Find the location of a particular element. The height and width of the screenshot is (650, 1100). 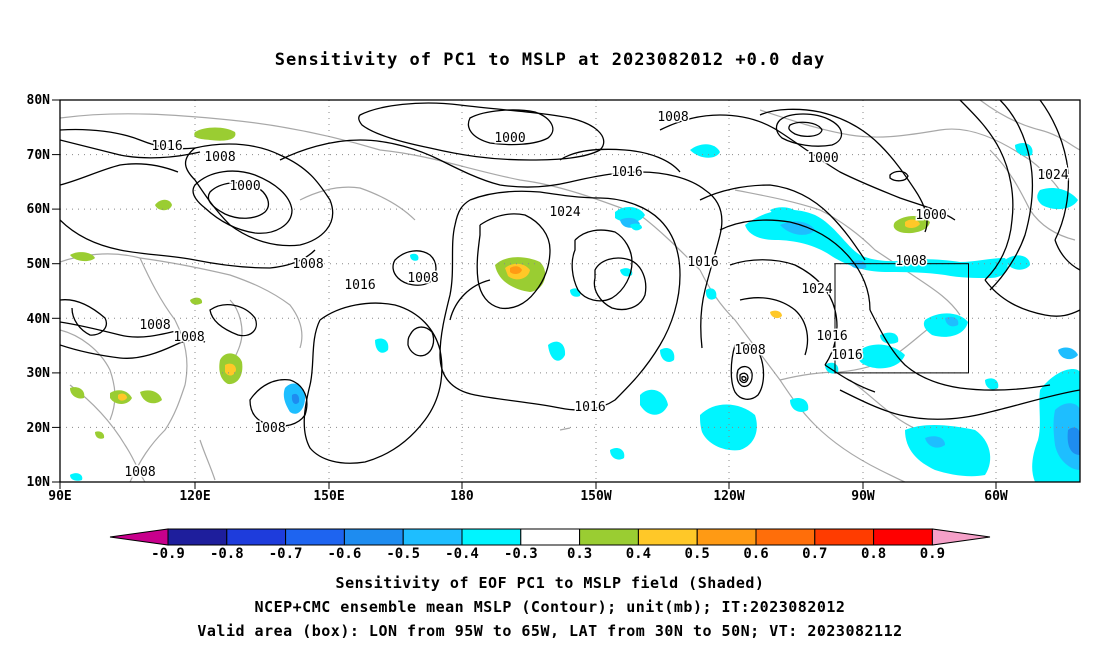

colorbar-label: 0.3 is located at coordinates (579, 554).